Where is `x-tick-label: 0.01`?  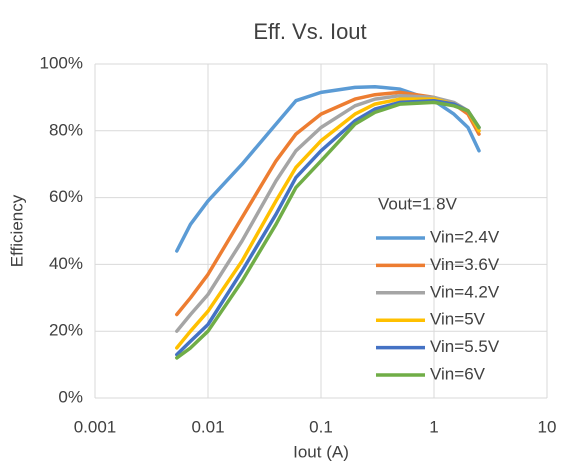
x-tick-label: 0.01 is located at coordinates (207, 426).